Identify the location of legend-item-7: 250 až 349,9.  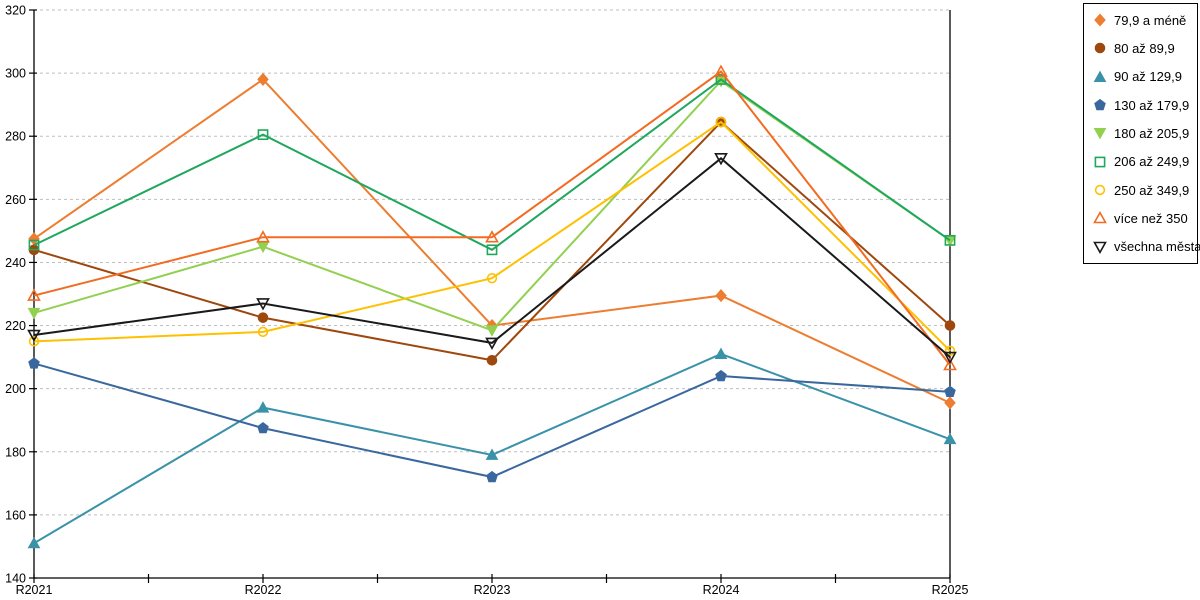
(1145, 190).